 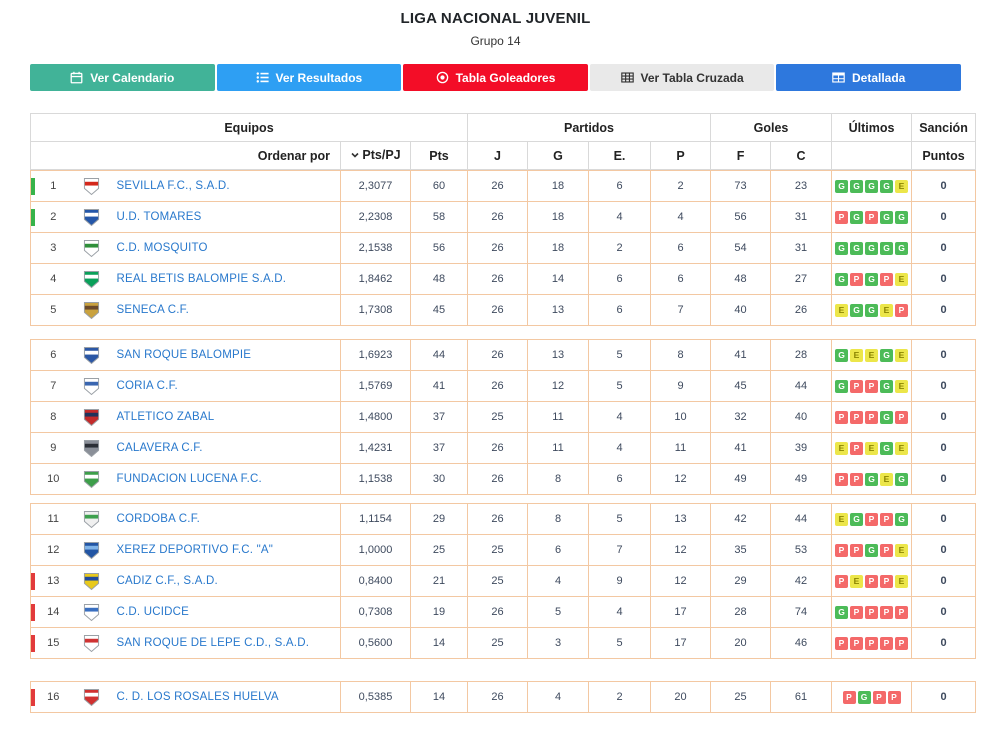 What do you see at coordinates (147, 386) in the screenshot?
I see `team-link: CORIA C.F.` at bounding box center [147, 386].